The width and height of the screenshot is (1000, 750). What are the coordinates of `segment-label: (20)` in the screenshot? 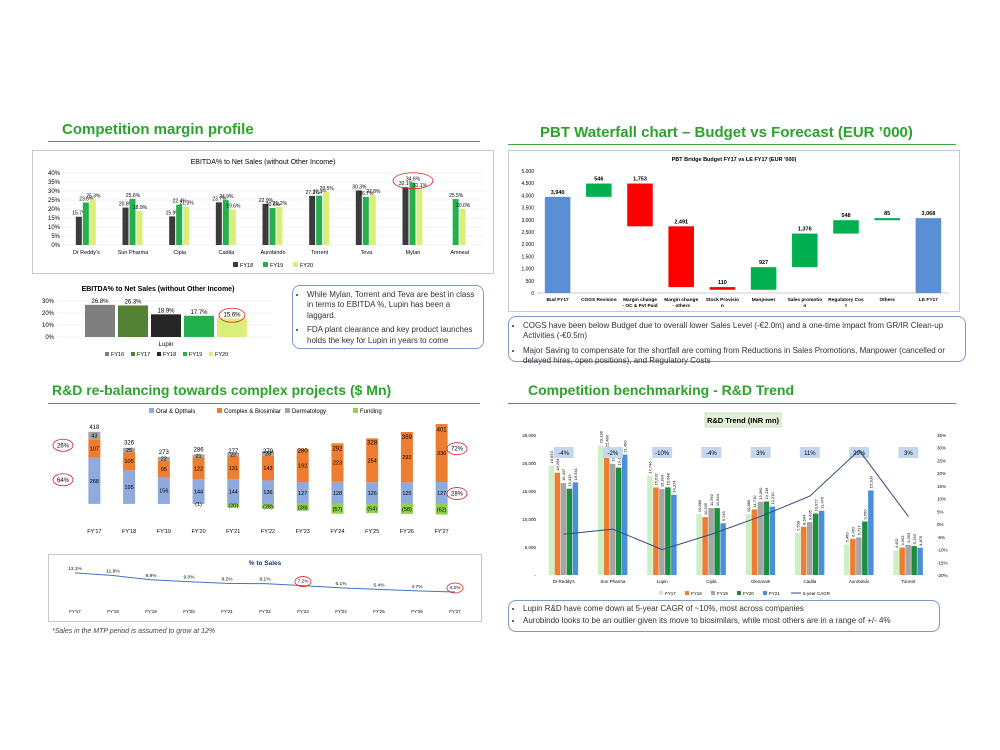 It's located at (233, 507).